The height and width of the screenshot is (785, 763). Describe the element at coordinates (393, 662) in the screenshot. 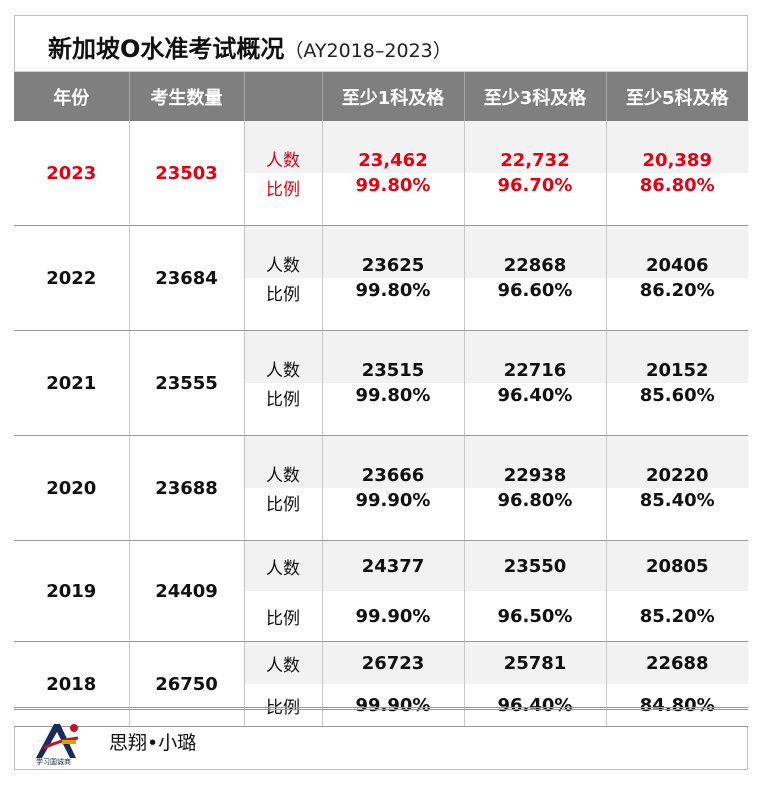

I see `count-cell: 26723` at that location.